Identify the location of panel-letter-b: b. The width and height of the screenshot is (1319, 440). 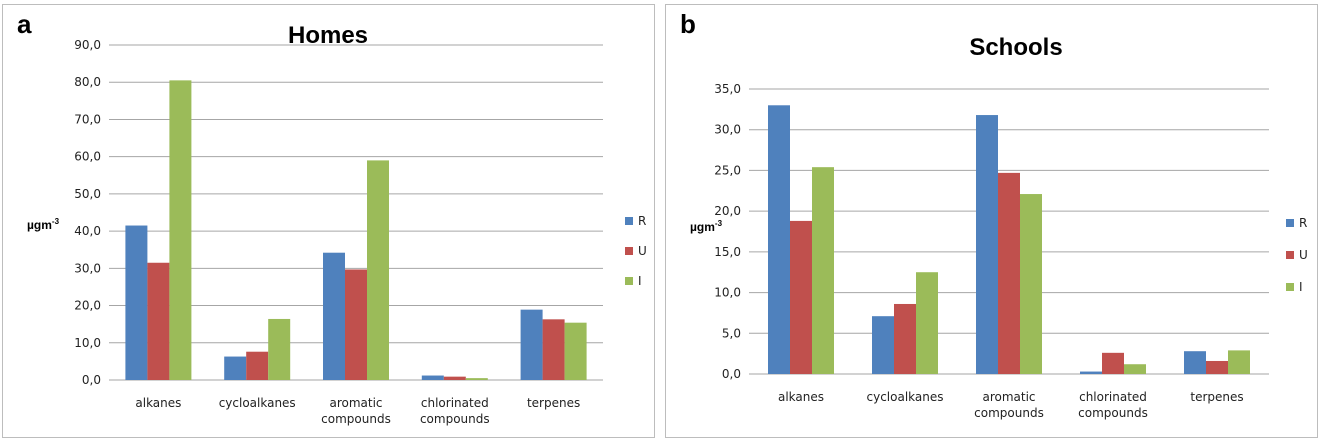
(688, 24).